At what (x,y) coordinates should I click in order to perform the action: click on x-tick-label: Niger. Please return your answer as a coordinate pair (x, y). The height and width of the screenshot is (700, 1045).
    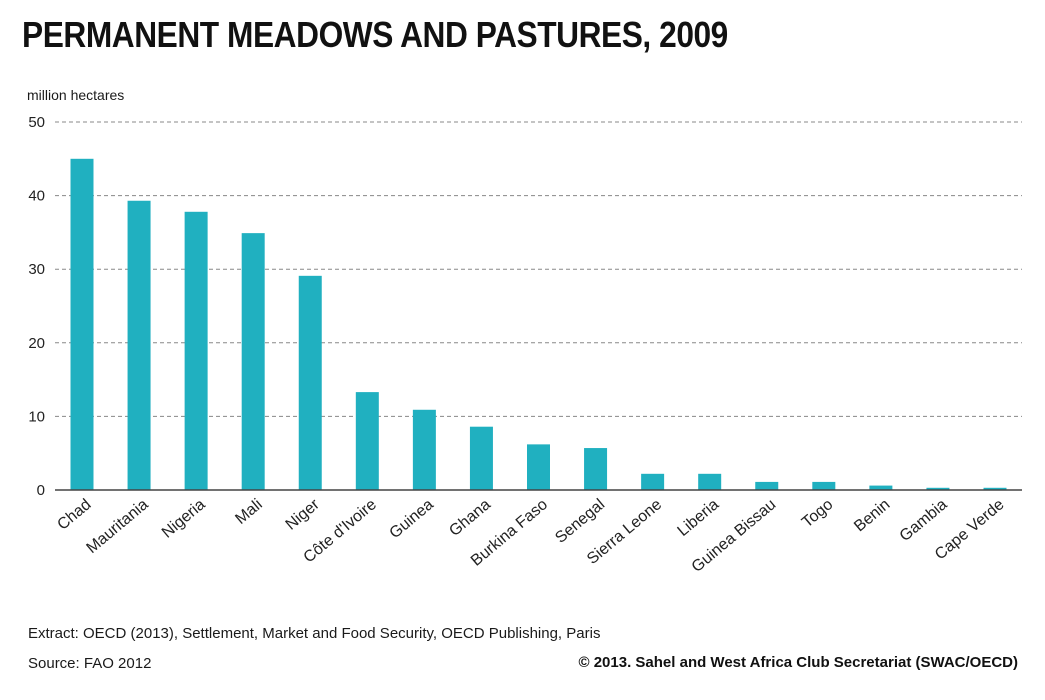
    Looking at the image, I should click on (303, 515).